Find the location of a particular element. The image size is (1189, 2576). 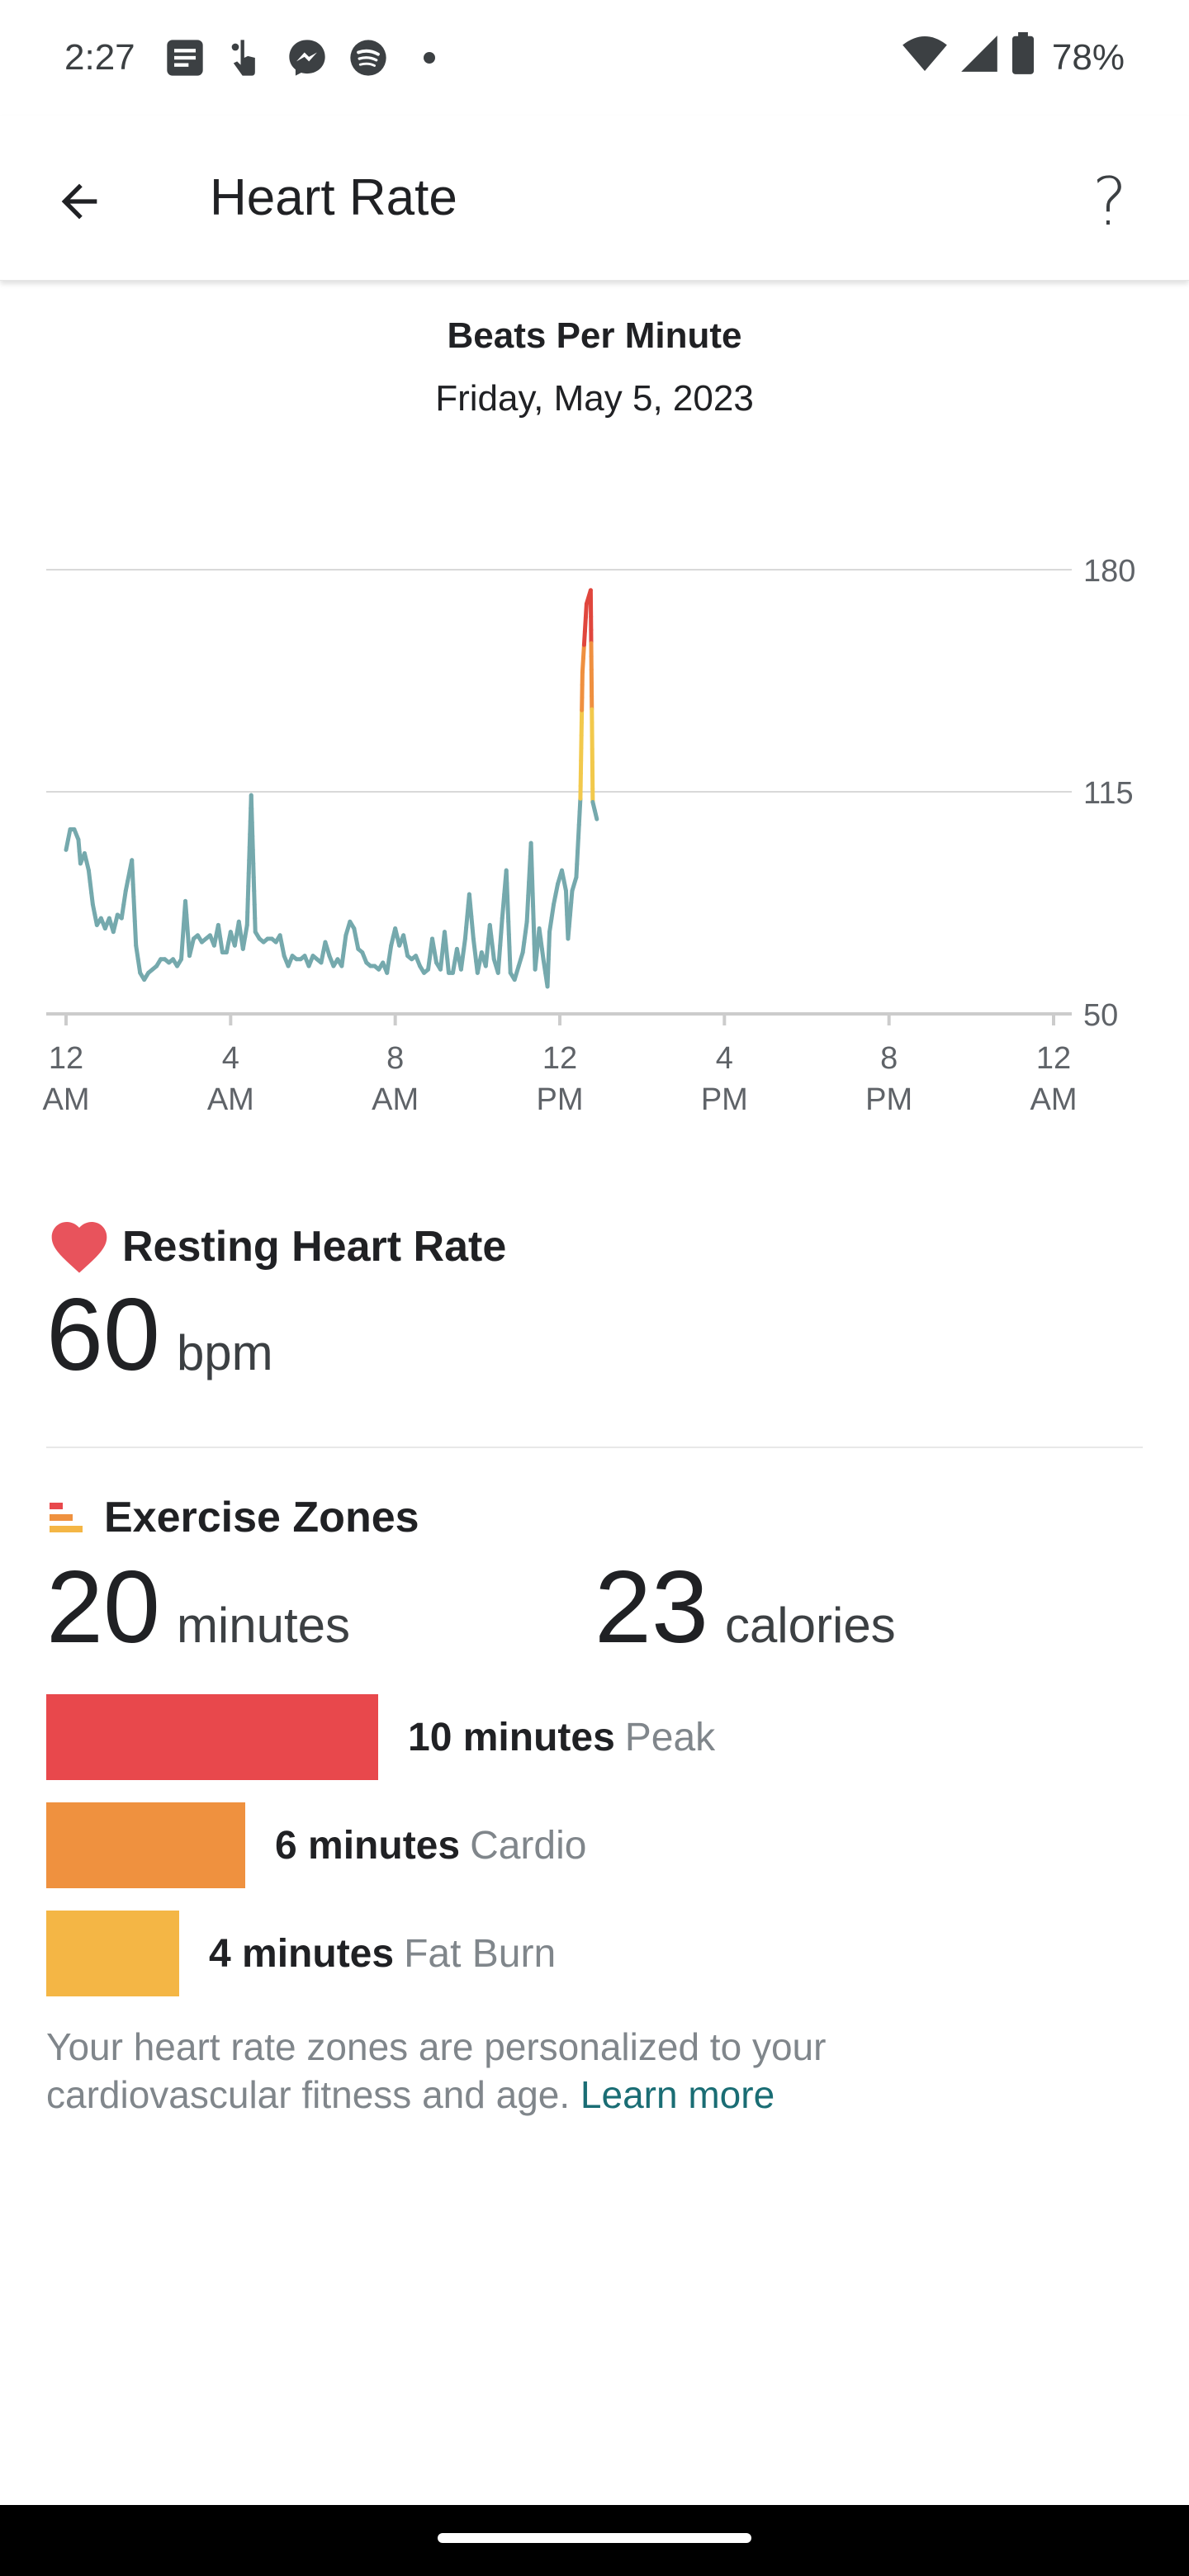

back-button is located at coordinates (79, 201).